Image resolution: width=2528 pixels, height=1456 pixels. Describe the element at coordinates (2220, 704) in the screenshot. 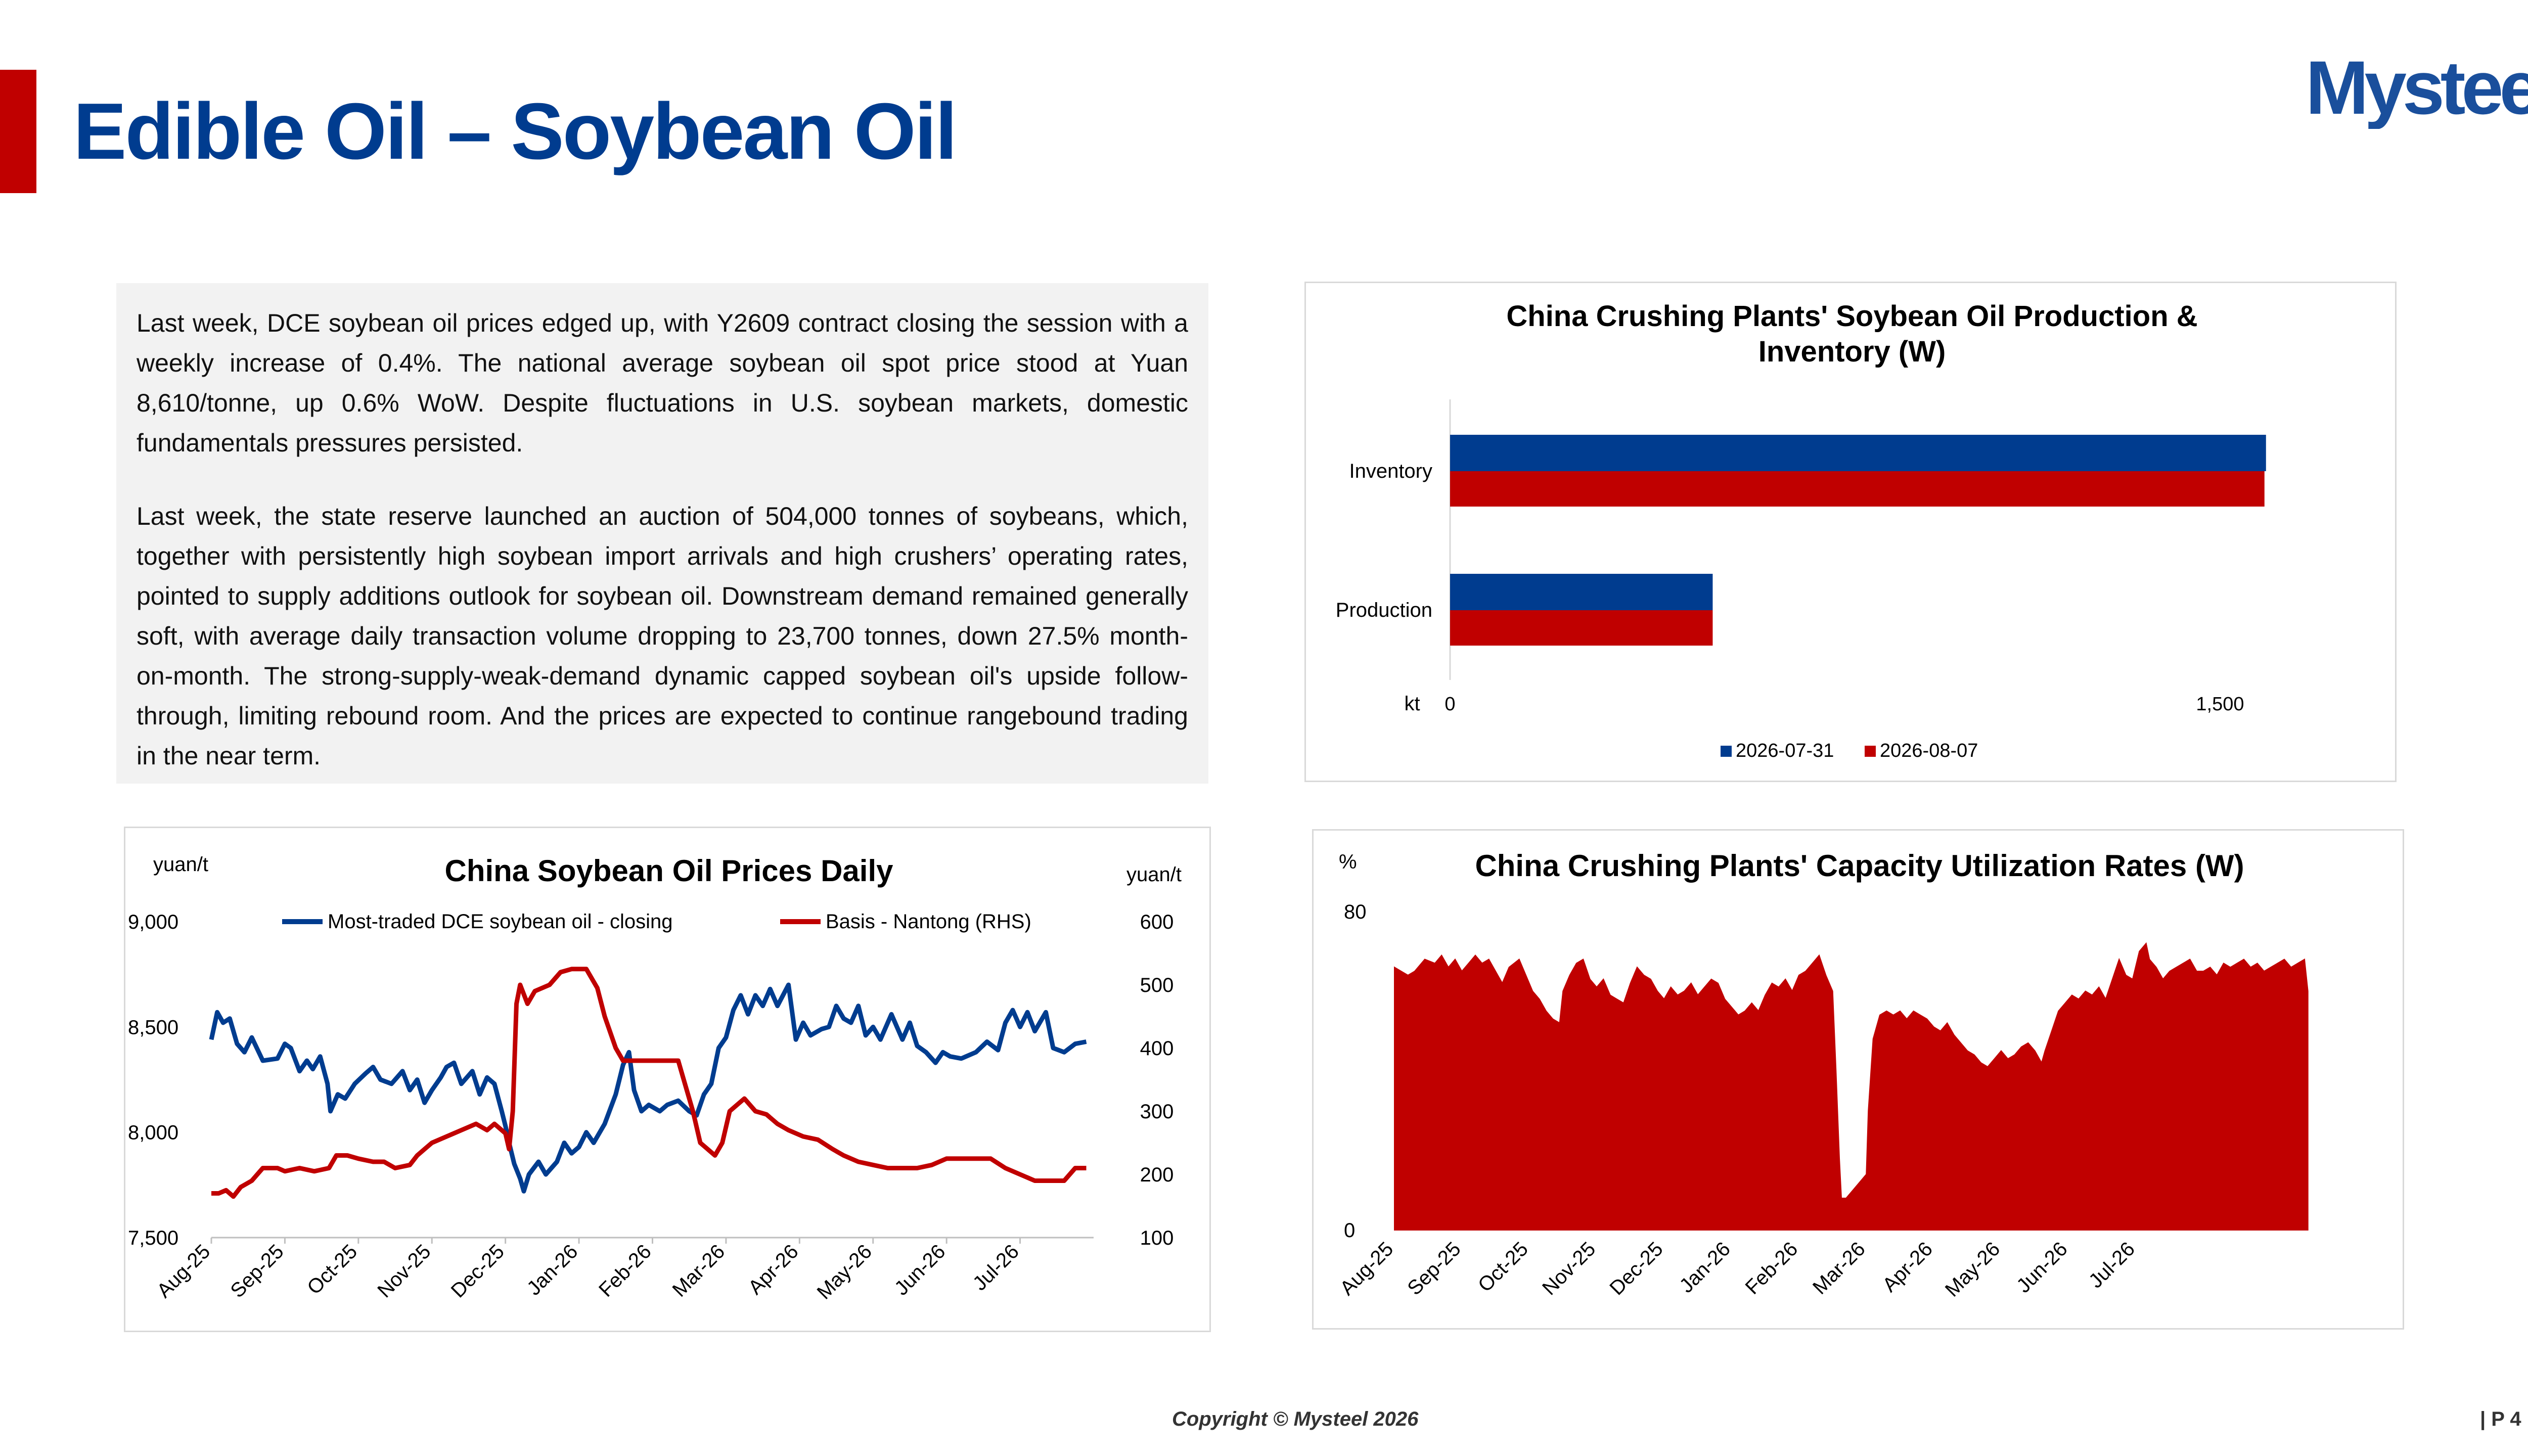

I see `x-tick-label-1500: 1,500` at that location.